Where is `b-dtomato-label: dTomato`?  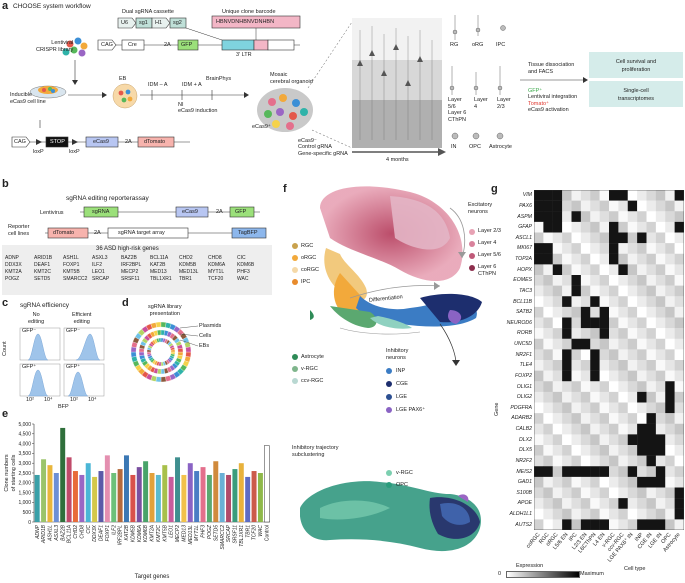 b-dtomato-label: dTomato is located at coordinates (64, 233).